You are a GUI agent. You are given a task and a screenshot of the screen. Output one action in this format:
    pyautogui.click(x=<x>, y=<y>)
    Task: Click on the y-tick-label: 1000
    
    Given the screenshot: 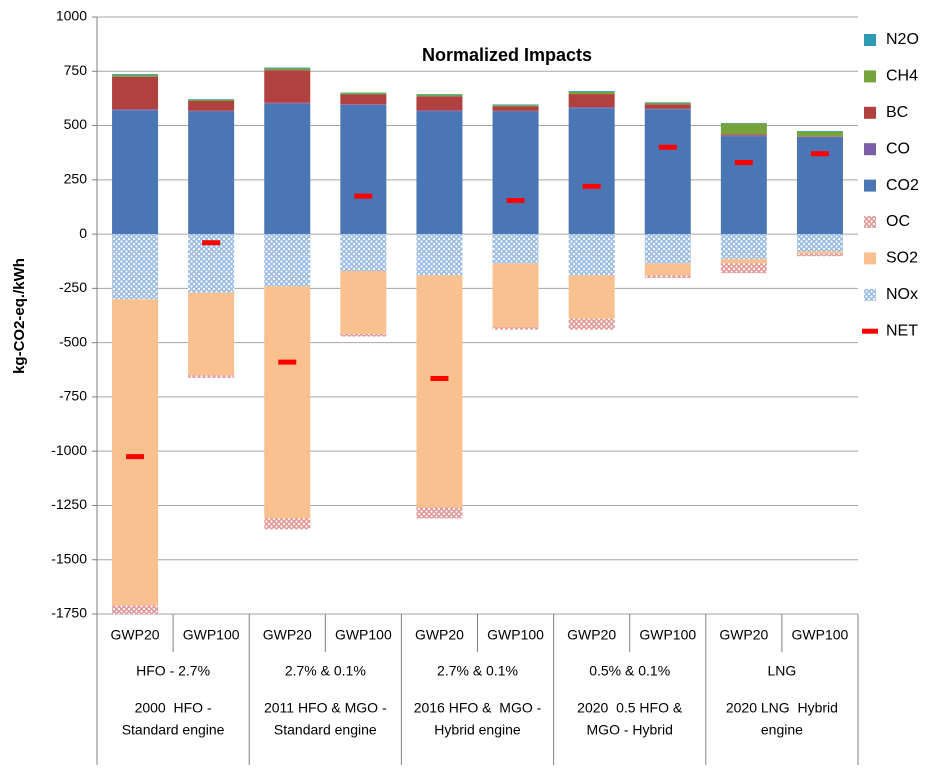 What is the action you would take?
    pyautogui.click(x=71, y=16)
    